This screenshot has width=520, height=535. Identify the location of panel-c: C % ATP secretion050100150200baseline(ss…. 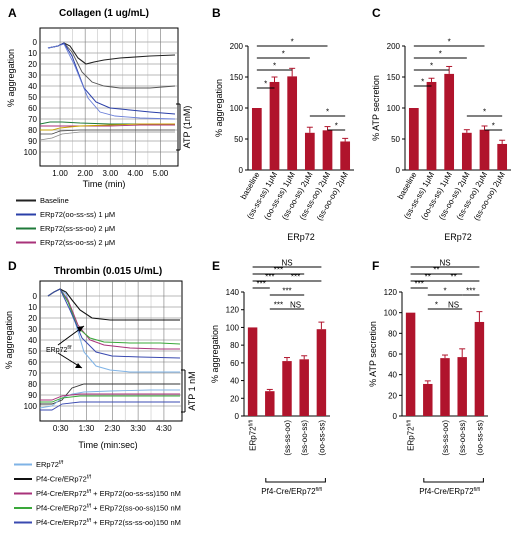
(441, 124).